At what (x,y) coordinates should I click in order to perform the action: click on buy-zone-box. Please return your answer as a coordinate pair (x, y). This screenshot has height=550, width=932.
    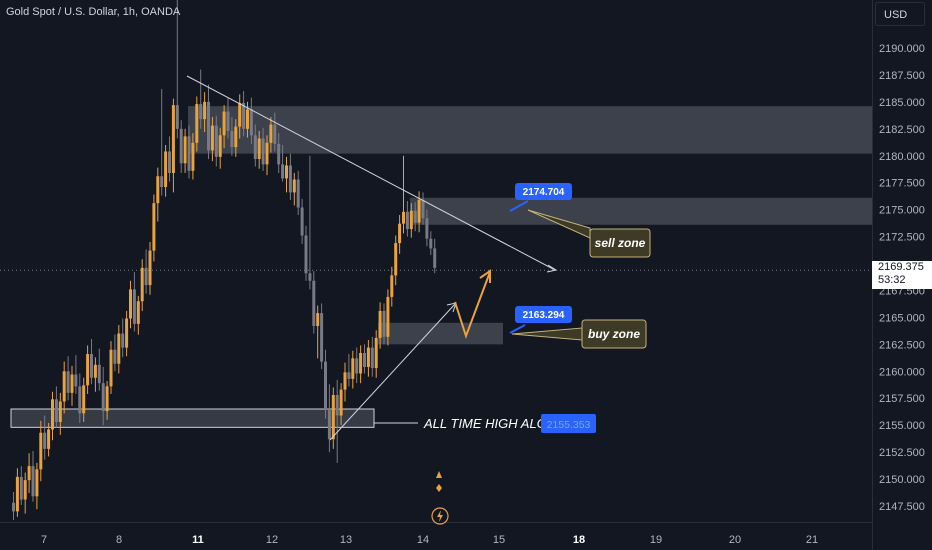
    Looking at the image, I should click on (440, 333).